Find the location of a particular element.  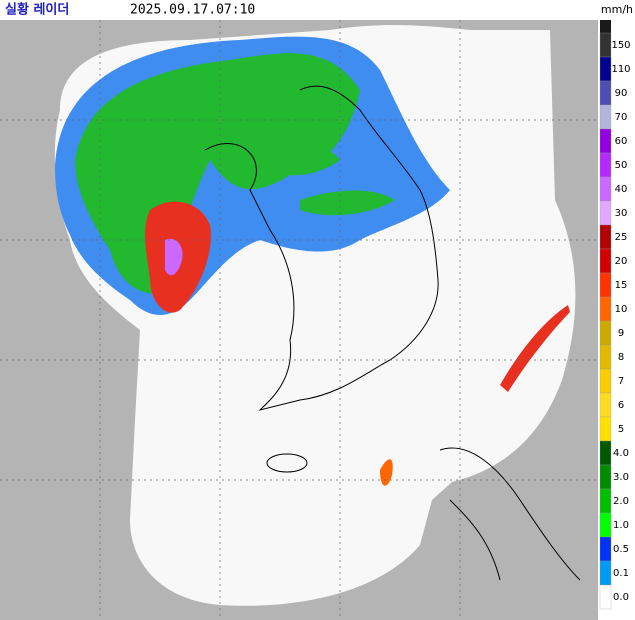

header-bar is located at coordinates (317, 10).